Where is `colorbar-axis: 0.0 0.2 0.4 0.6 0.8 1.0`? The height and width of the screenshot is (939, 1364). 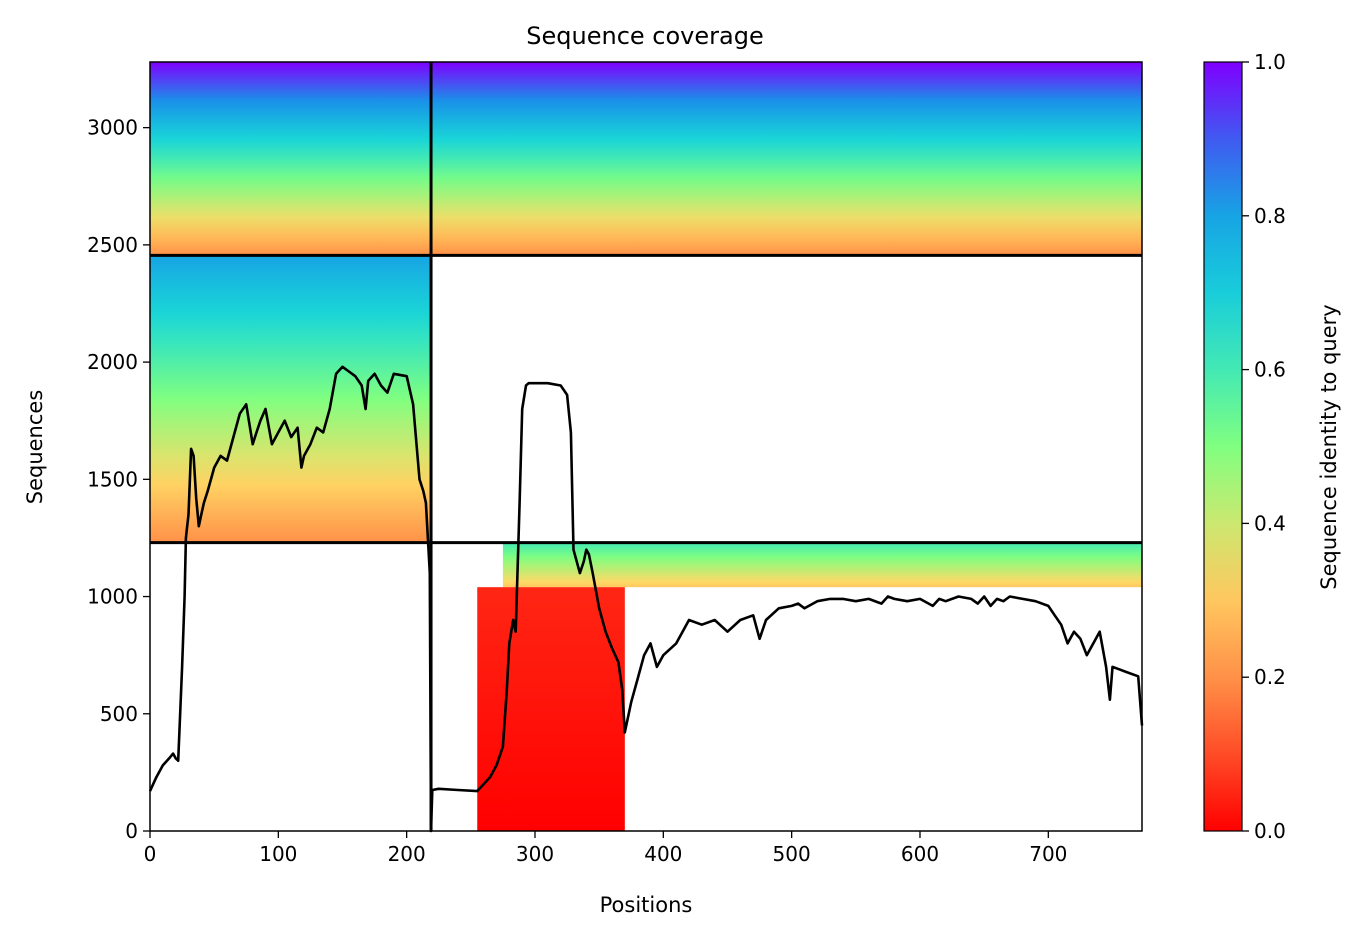
colorbar-axis: 0.0 0.2 0.4 0.6 0.8 1.0 is located at coordinates (1264, 446).